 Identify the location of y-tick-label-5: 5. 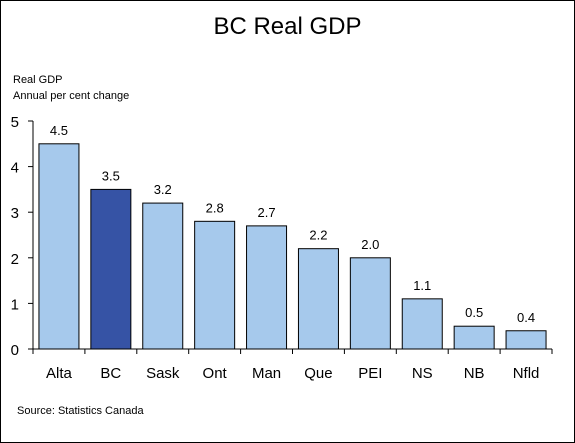
(15, 122).